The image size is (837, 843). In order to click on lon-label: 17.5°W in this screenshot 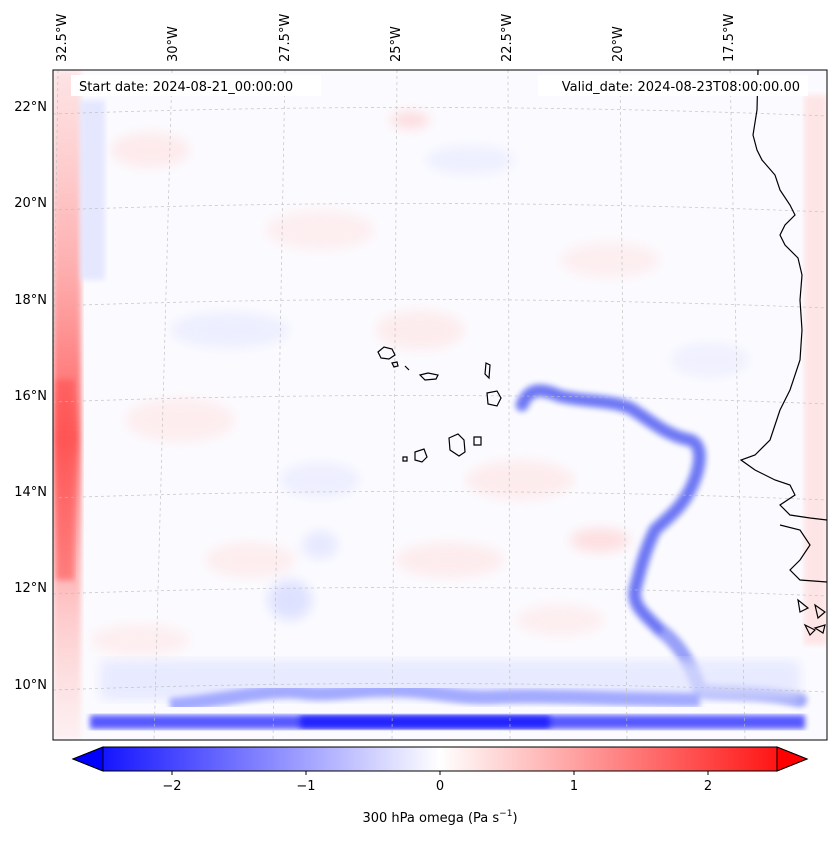, I will do `click(729, 38)`.